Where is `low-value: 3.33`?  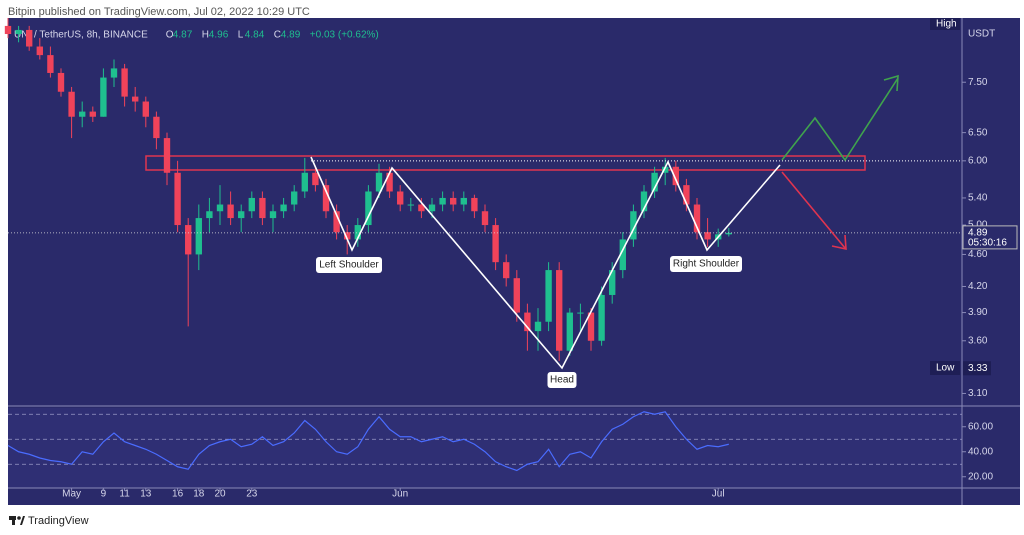
low-value: 3.33 is located at coordinates (978, 368).